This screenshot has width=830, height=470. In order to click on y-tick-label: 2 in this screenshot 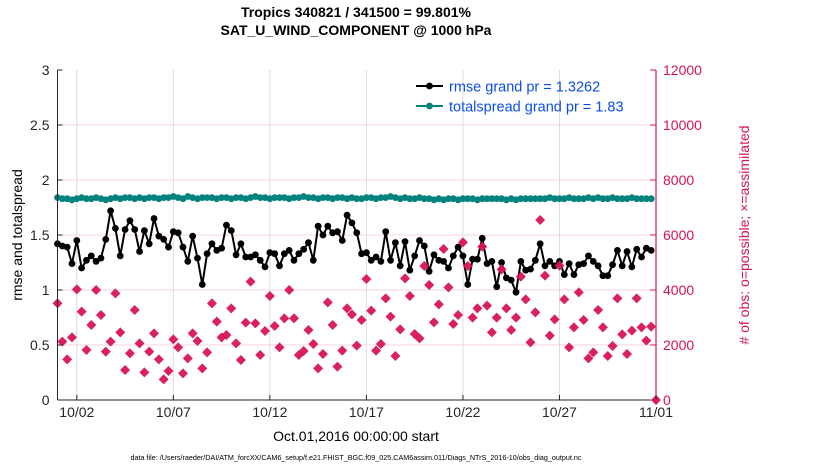, I will do `click(46, 180)`.